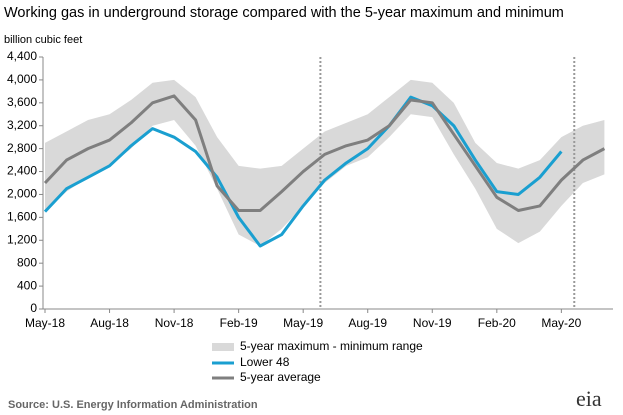 This screenshot has height=415, width=623. What do you see at coordinates (27, 285) in the screenshot?
I see `y-tick-label: 400` at bounding box center [27, 285].